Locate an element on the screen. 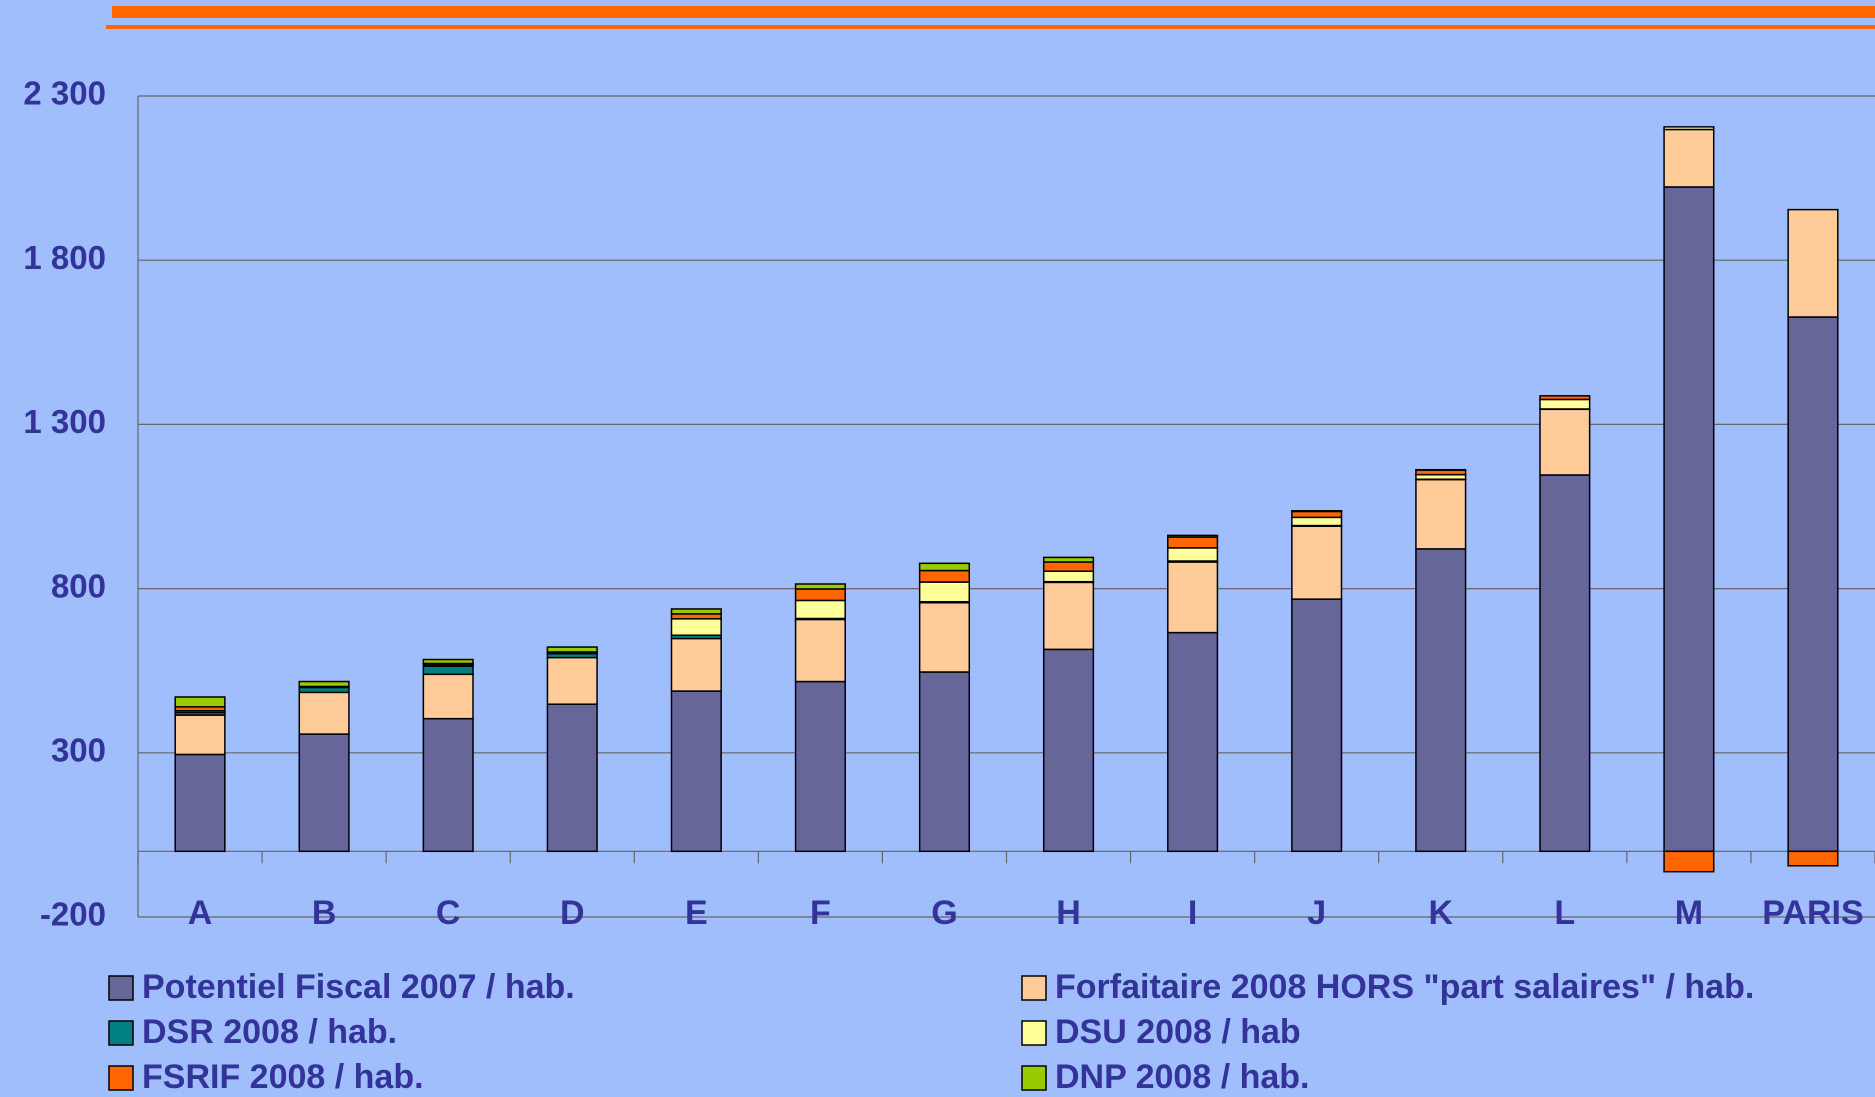 Image resolution: width=1875 pixels, height=1097 pixels. x-tick-label: J is located at coordinates (1316, 913).